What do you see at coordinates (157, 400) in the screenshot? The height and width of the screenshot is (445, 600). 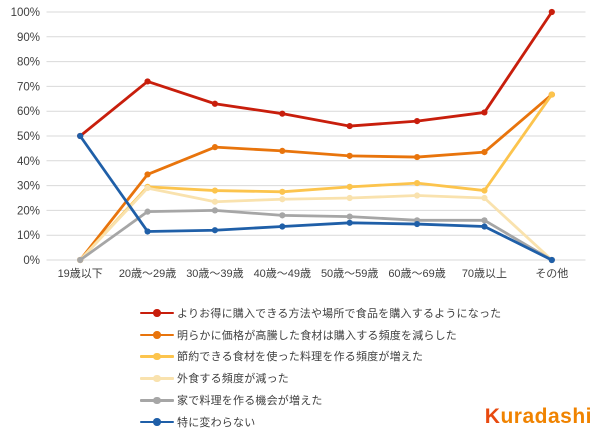 I see `legend-marker-gray` at bounding box center [157, 400].